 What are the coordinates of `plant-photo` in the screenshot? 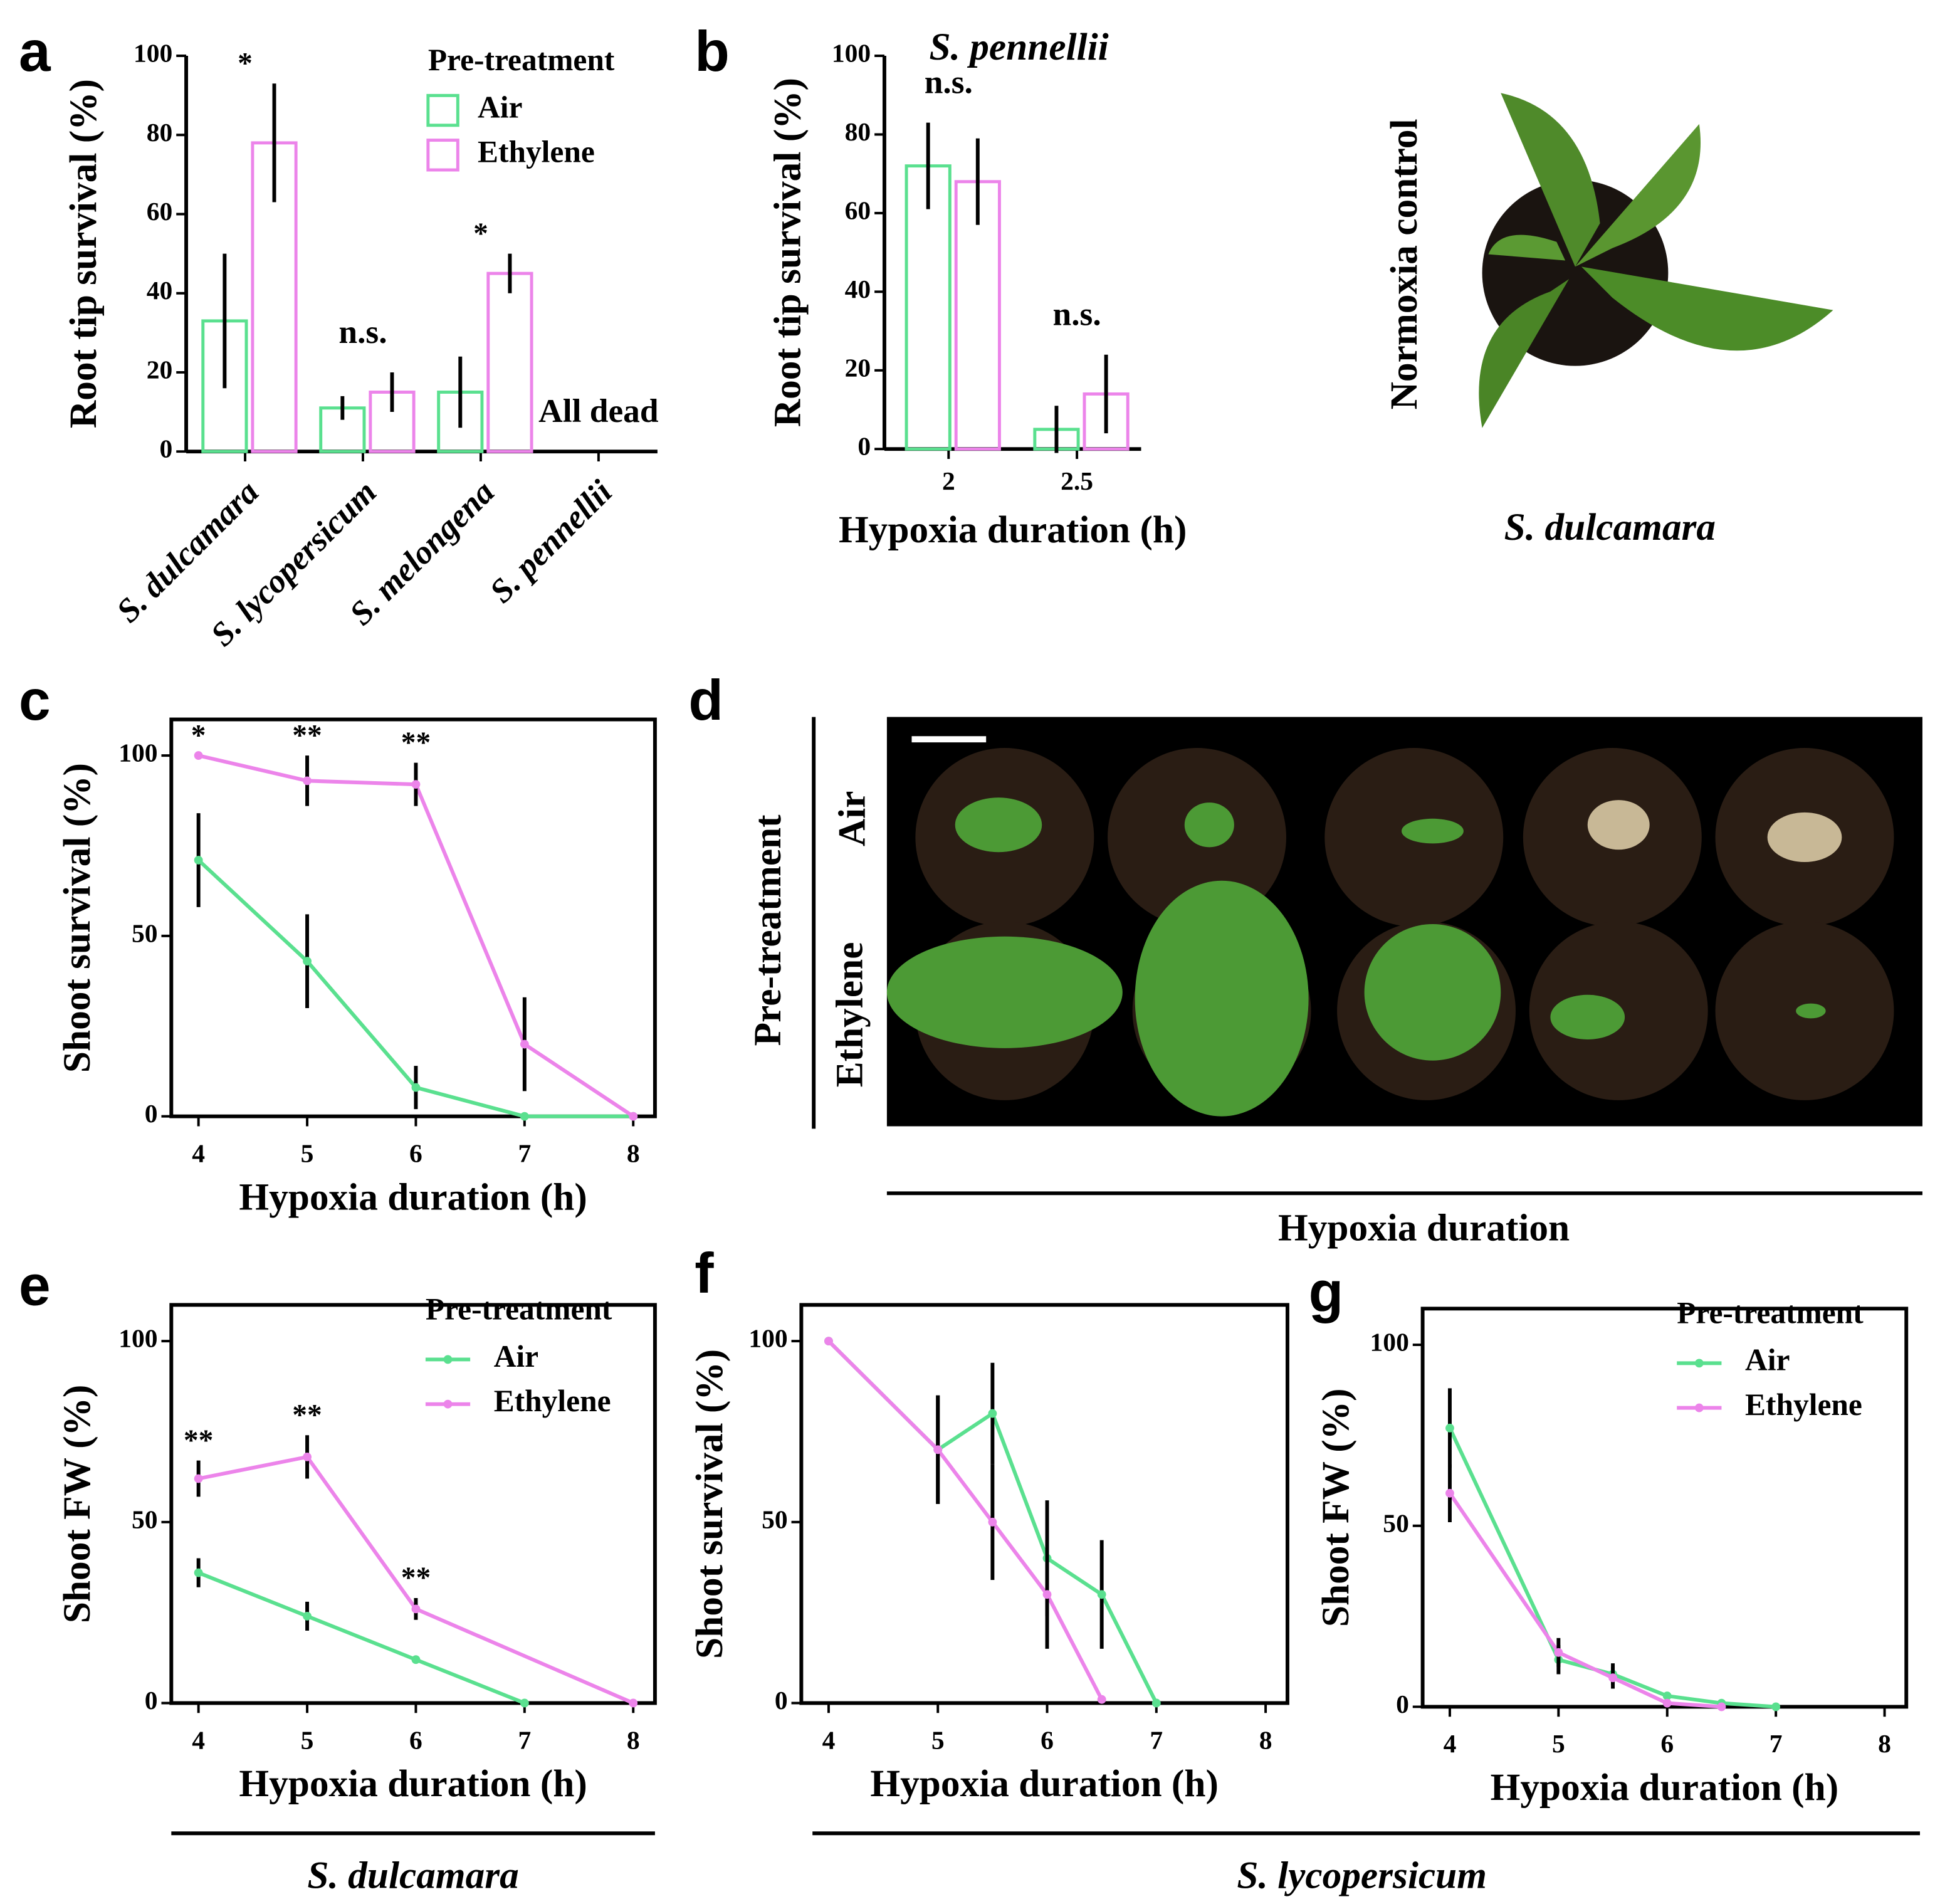 It's located at (1656, 261).